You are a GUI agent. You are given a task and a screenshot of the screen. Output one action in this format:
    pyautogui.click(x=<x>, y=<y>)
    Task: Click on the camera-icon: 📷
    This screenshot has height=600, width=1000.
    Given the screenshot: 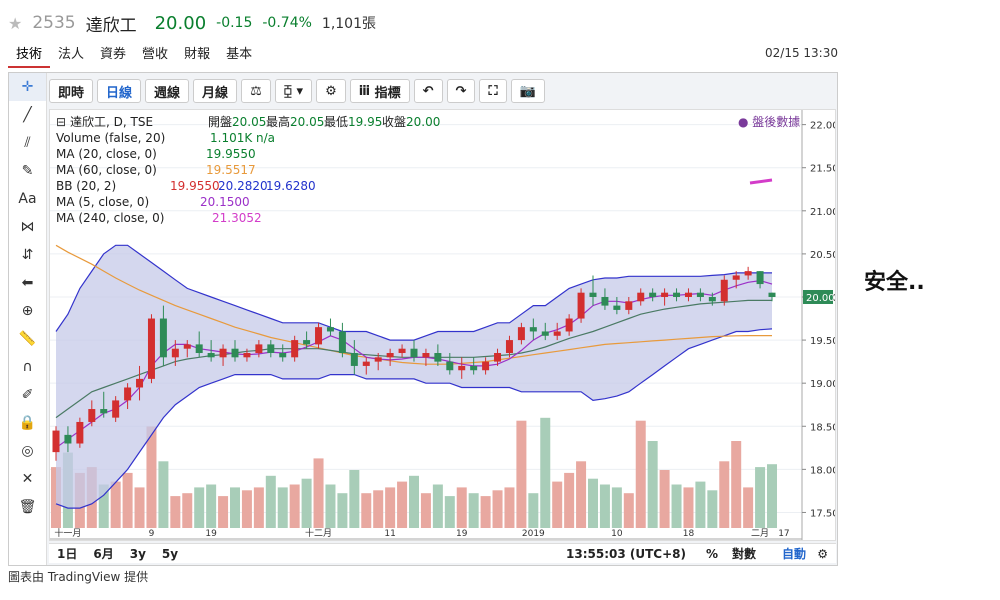 What is the action you would take?
    pyautogui.click(x=527, y=91)
    